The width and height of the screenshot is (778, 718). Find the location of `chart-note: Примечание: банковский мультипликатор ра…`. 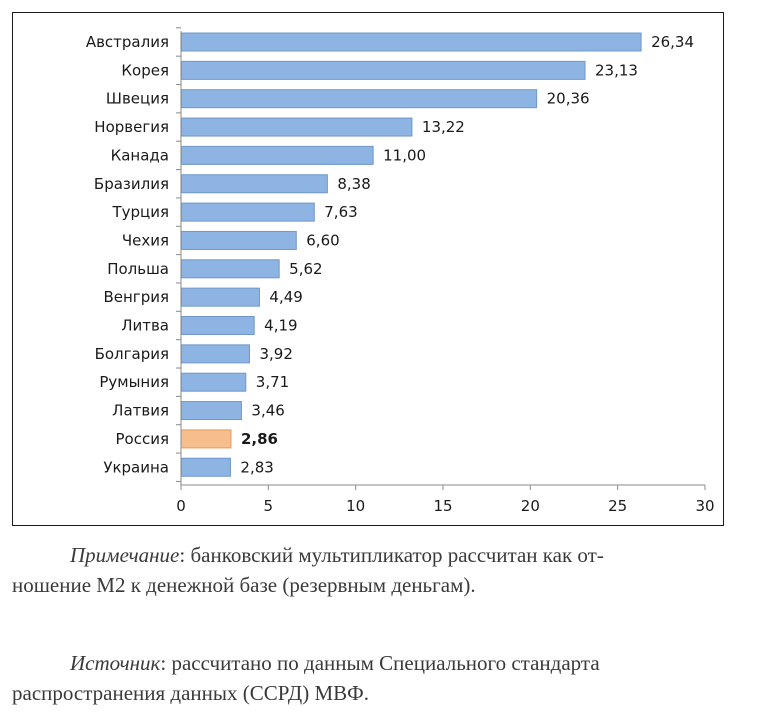

chart-note: Примечание: банковский мультипликатор ра… is located at coordinates (391, 570).